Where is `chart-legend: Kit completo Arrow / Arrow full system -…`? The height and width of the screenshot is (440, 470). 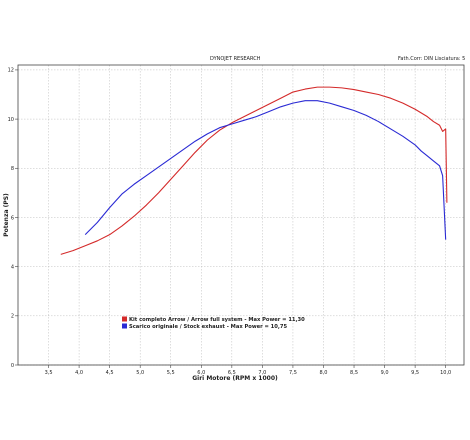
chart-legend: Kit completo Arrow / Arrow full system -… is located at coordinates (213, 323).